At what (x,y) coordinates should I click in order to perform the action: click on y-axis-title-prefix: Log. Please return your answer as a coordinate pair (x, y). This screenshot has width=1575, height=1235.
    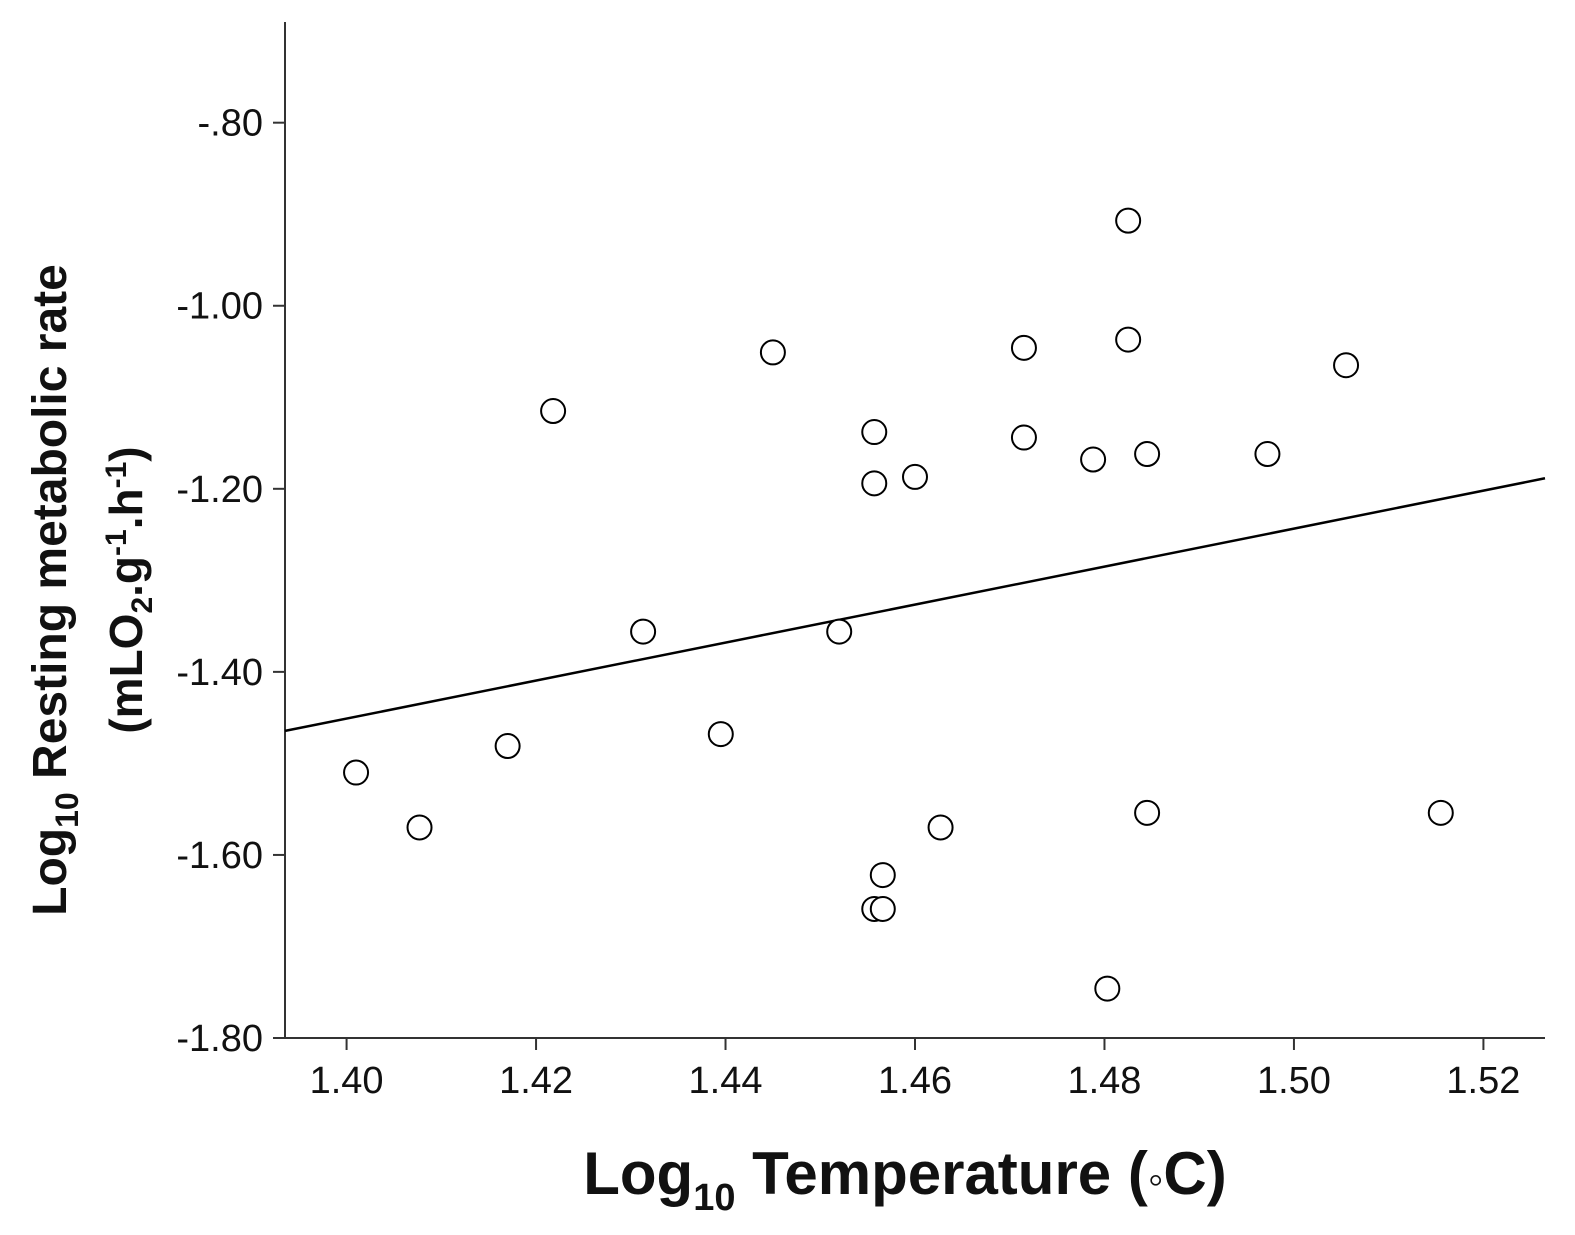
    Looking at the image, I should click on (50, 872).